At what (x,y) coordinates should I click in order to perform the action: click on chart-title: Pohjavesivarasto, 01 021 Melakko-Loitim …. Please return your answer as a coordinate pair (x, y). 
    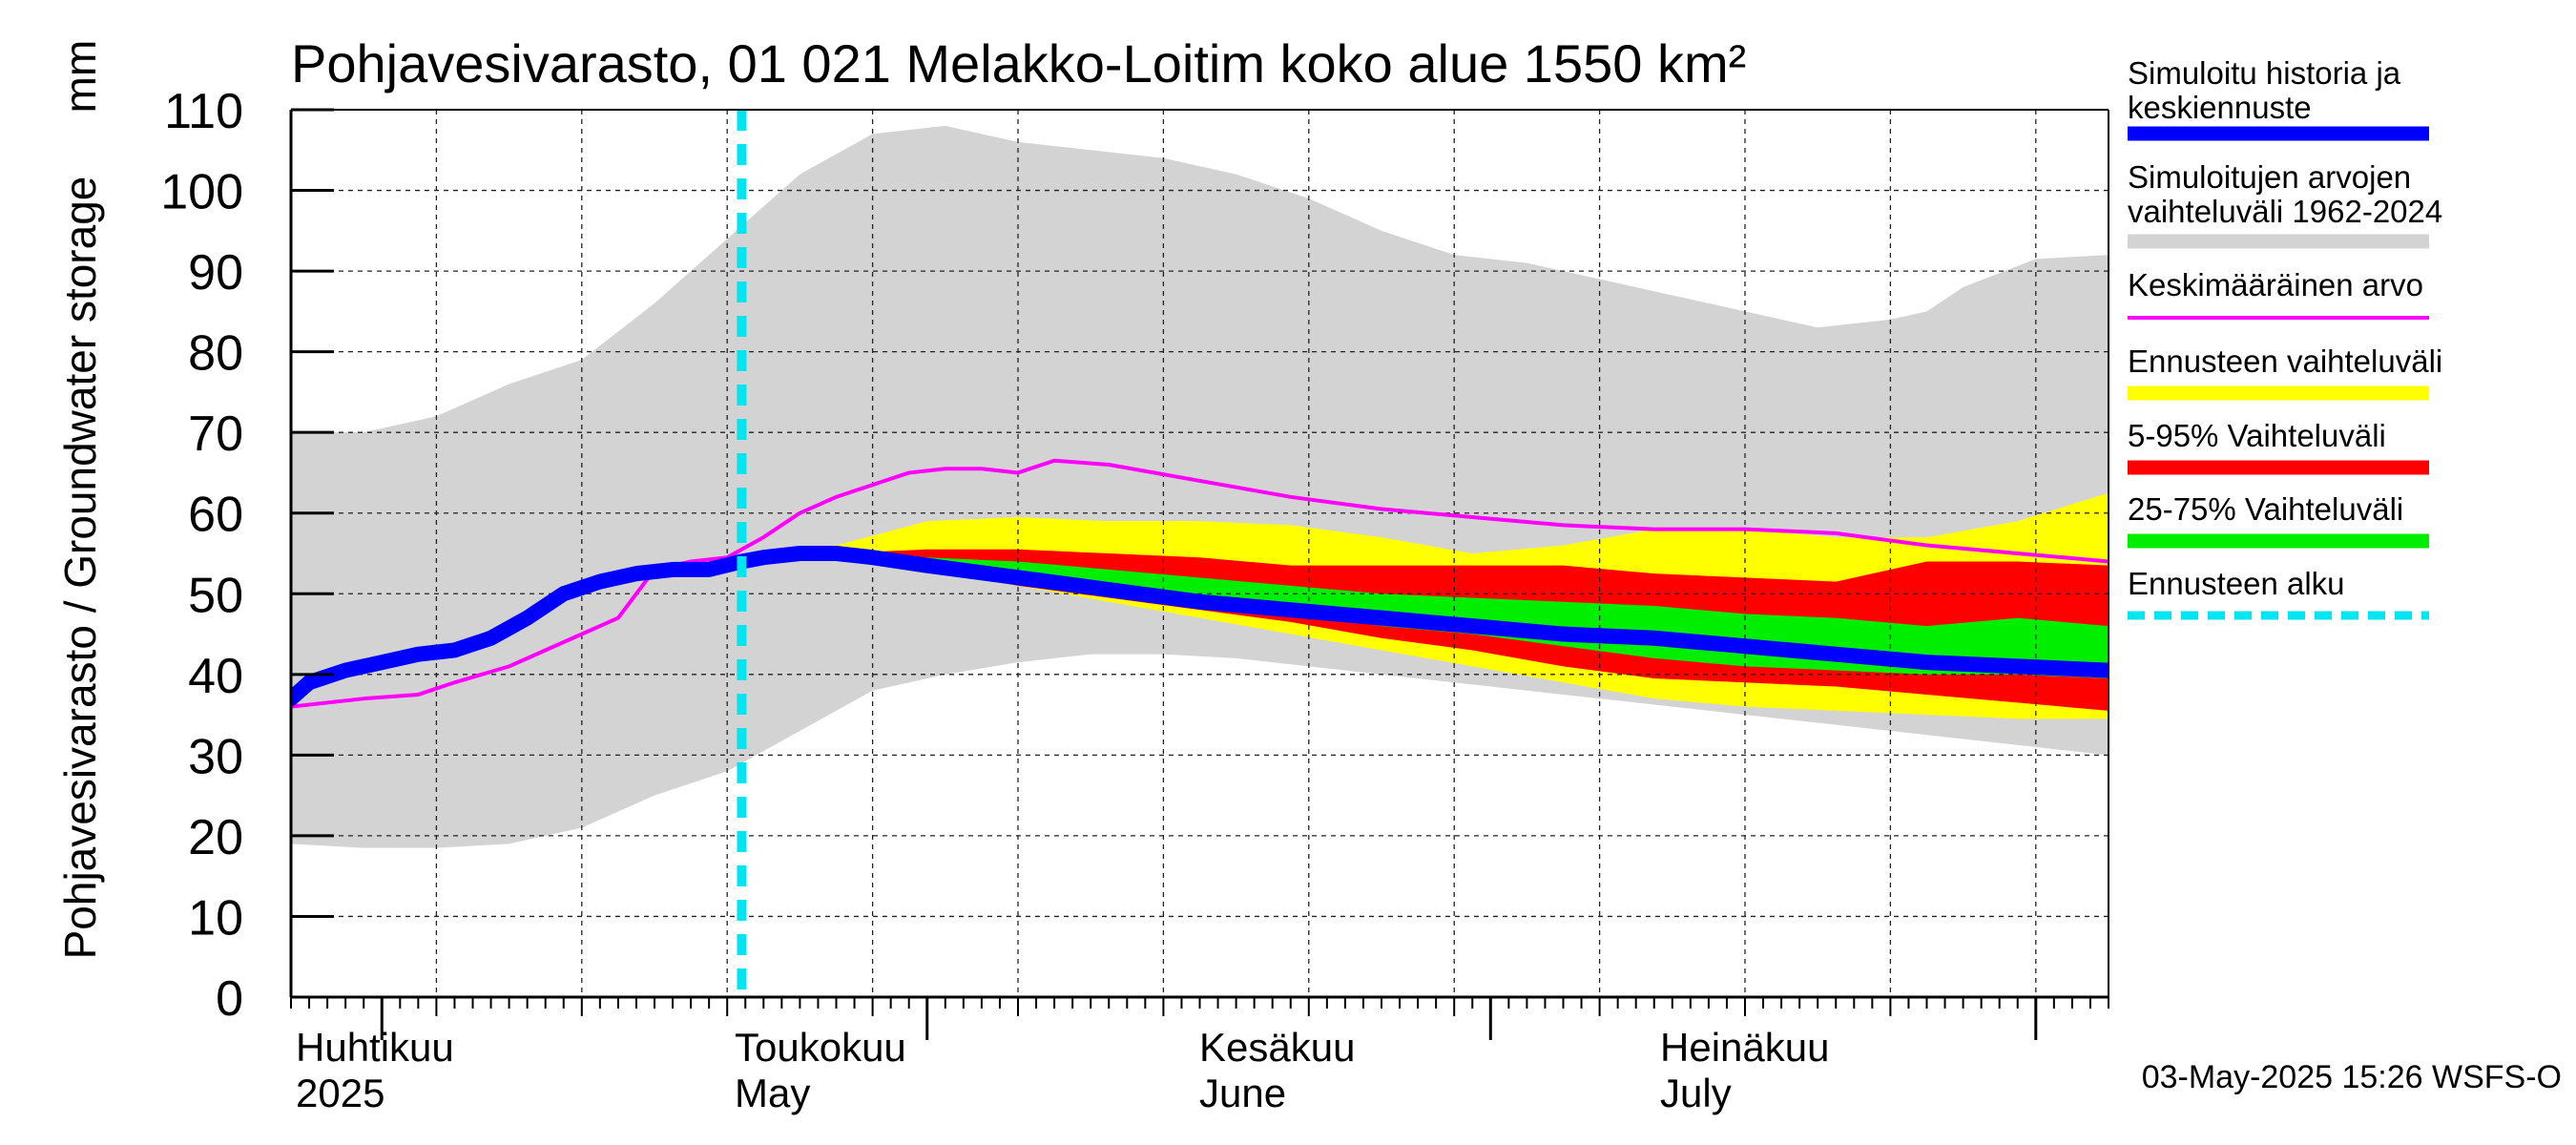
    Looking at the image, I should click on (1018, 63).